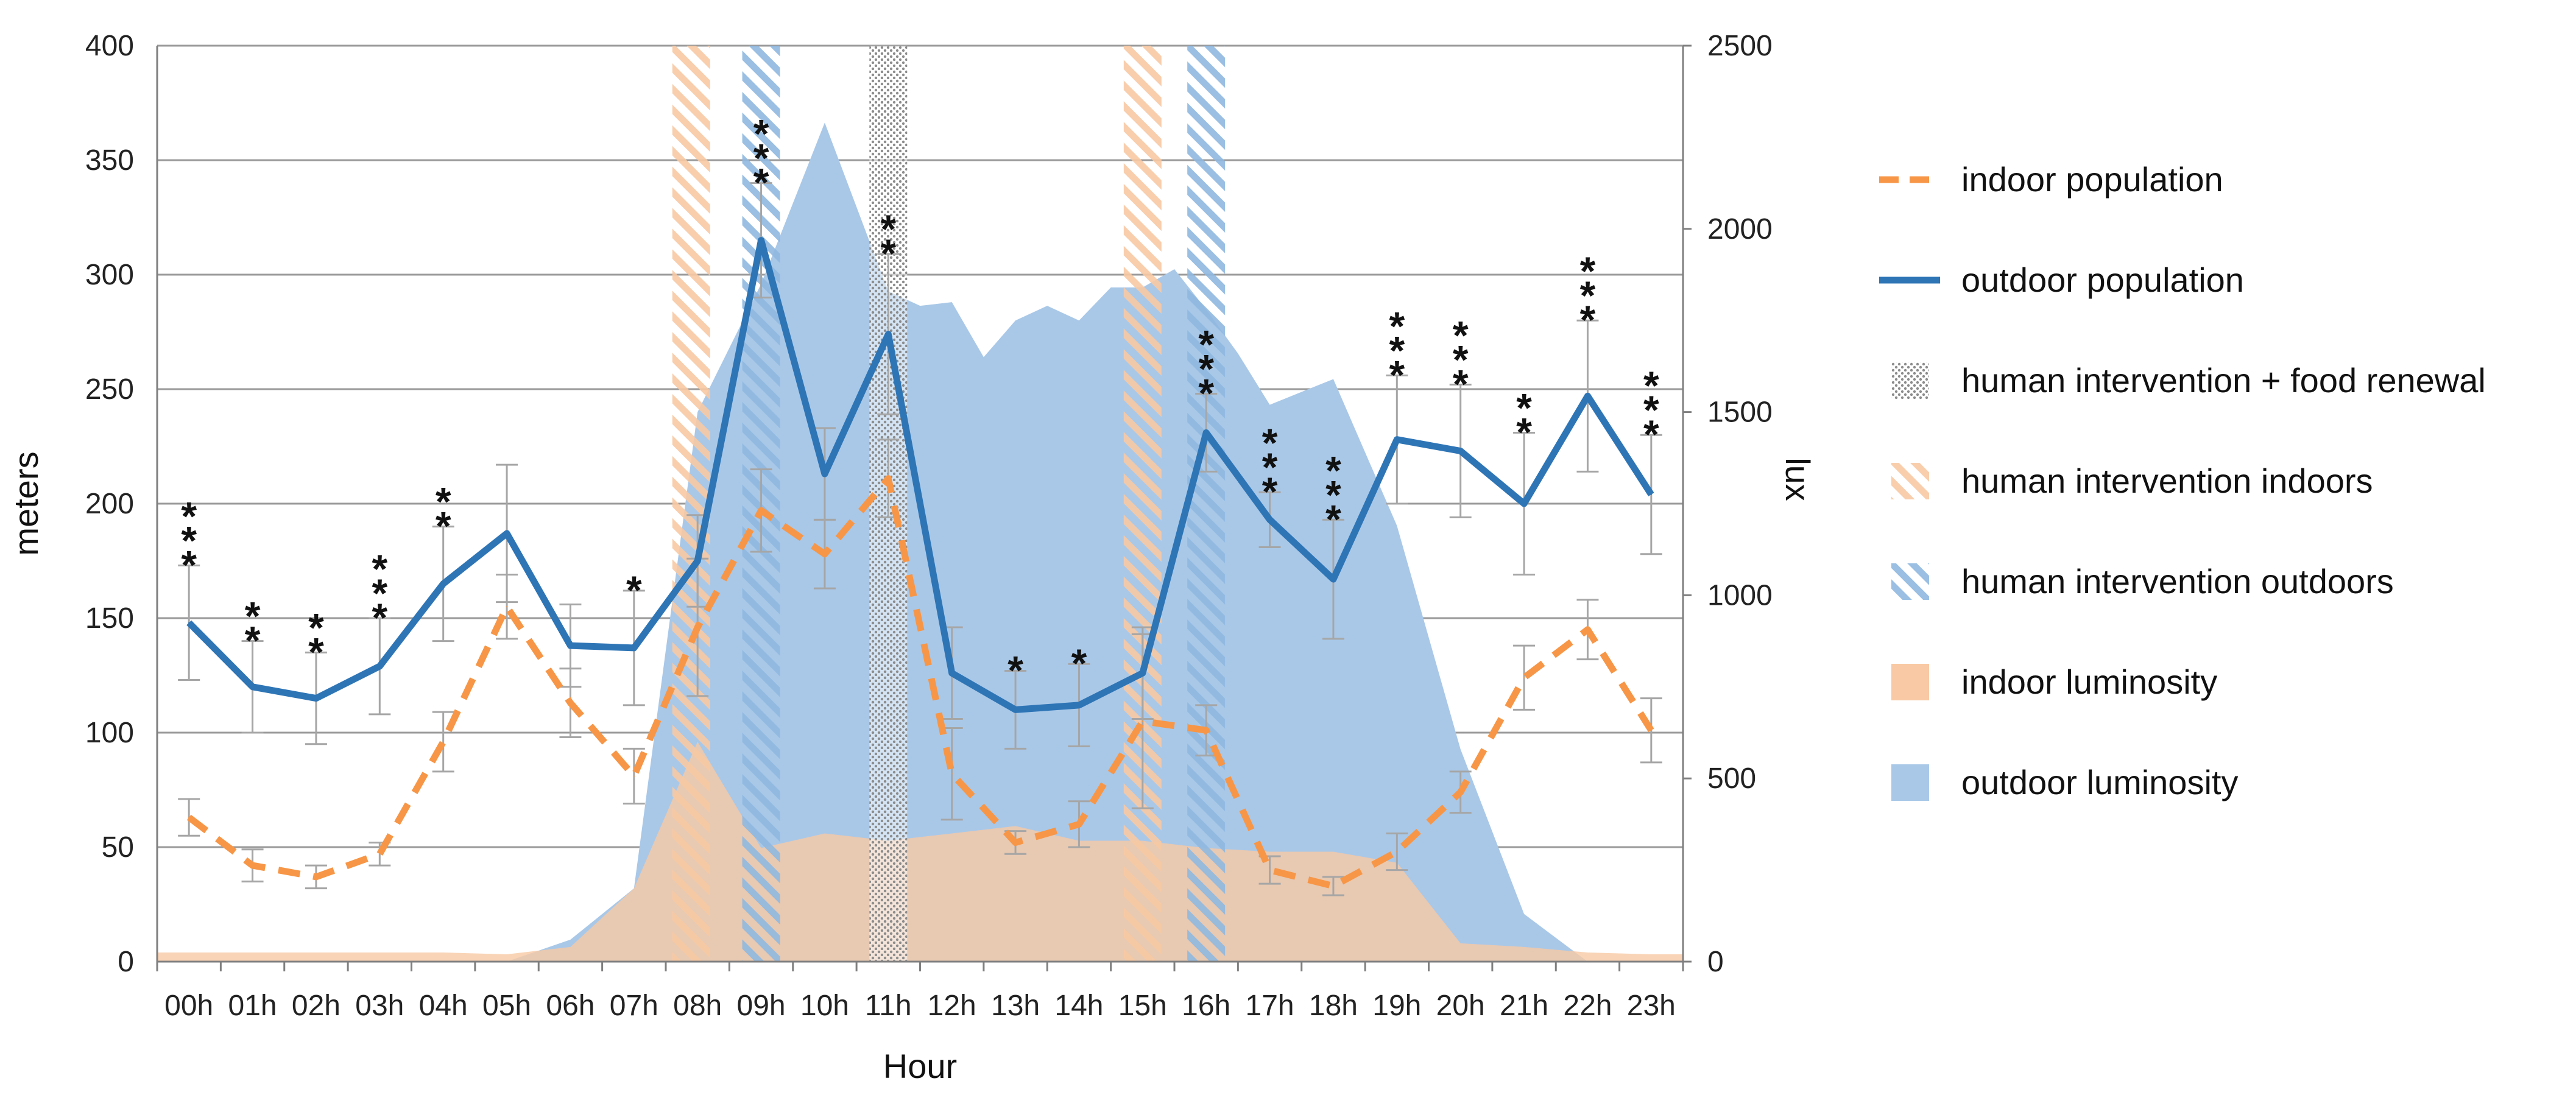 The image size is (2576, 1095). Describe the element at coordinates (379, 1006) in the screenshot. I see `x-tick-label: 03h` at that location.